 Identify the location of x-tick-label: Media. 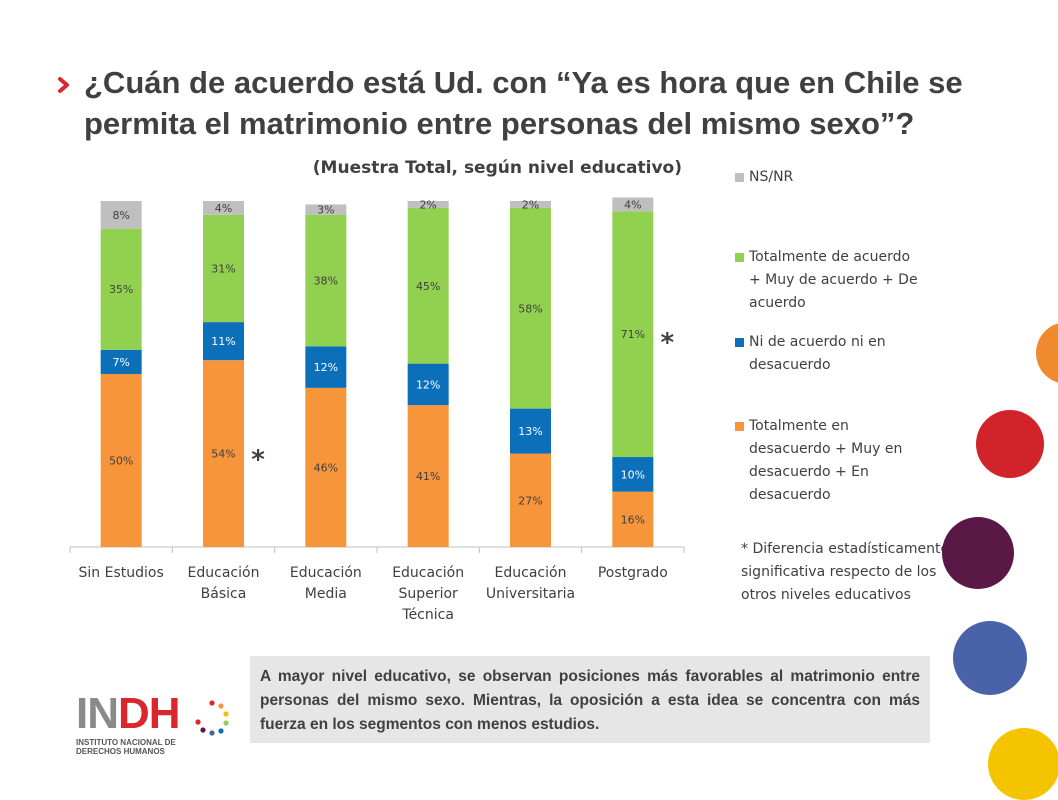
(326, 594).